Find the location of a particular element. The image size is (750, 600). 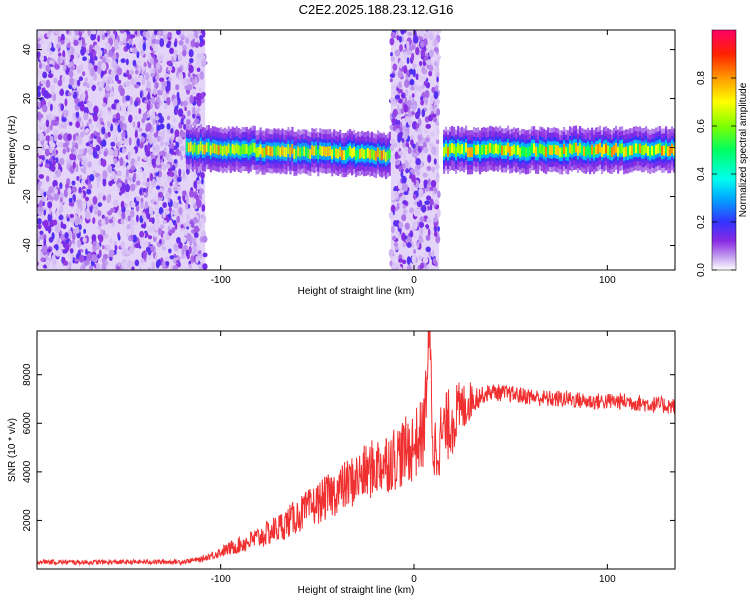

colorbar-label: Normalized spectral amplitude is located at coordinates (743, 149).